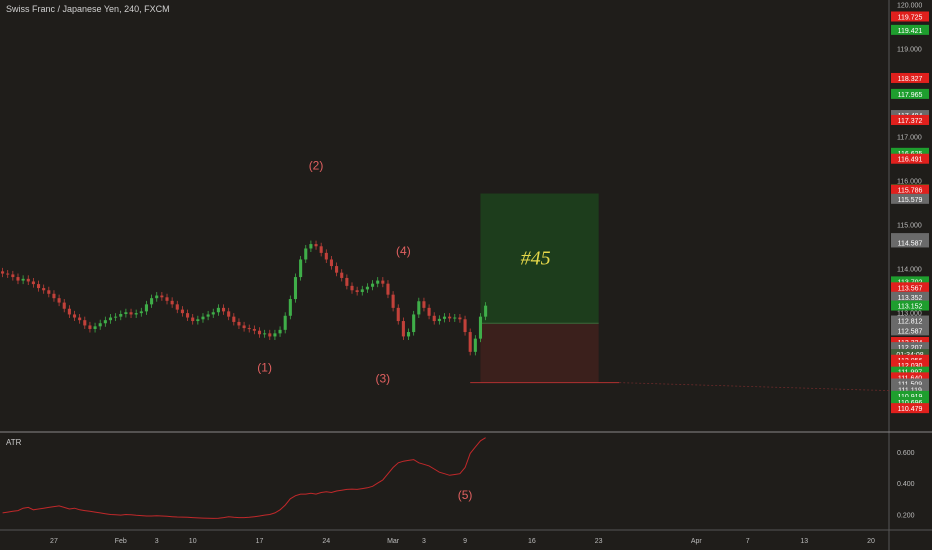 The width and height of the screenshot is (932, 550). What do you see at coordinates (910, 331) in the screenshot?
I see `price-tag-label: 112.587` at bounding box center [910, 331].